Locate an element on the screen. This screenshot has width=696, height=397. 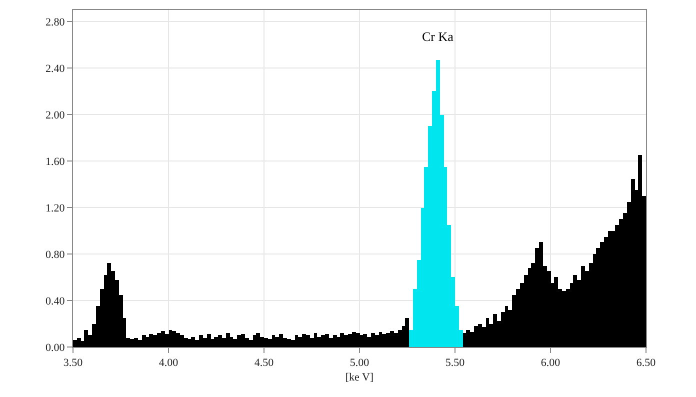
x-tick-label: 3.50 is located at coordinates (73, 363).